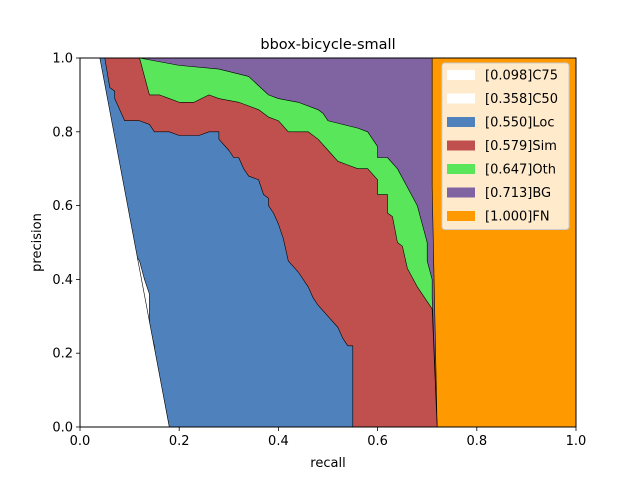 Image resolution: width=640 pixels, height=480 pixels. What do you see at coordinates (461, 192) in the screenshot?
I see `legend-swatch-0-713-bg` at bounding box center [461, 192].